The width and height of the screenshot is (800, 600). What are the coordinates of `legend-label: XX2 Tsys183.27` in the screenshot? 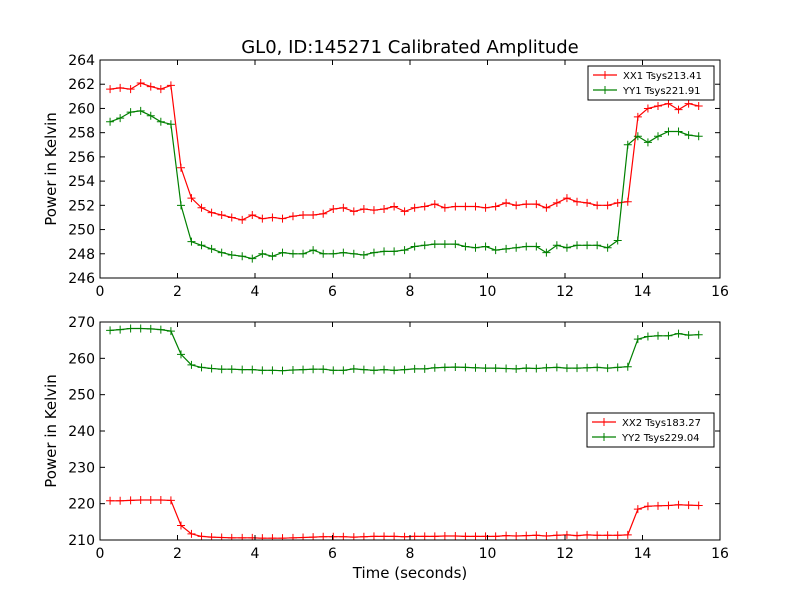 It's located at (661, 423).